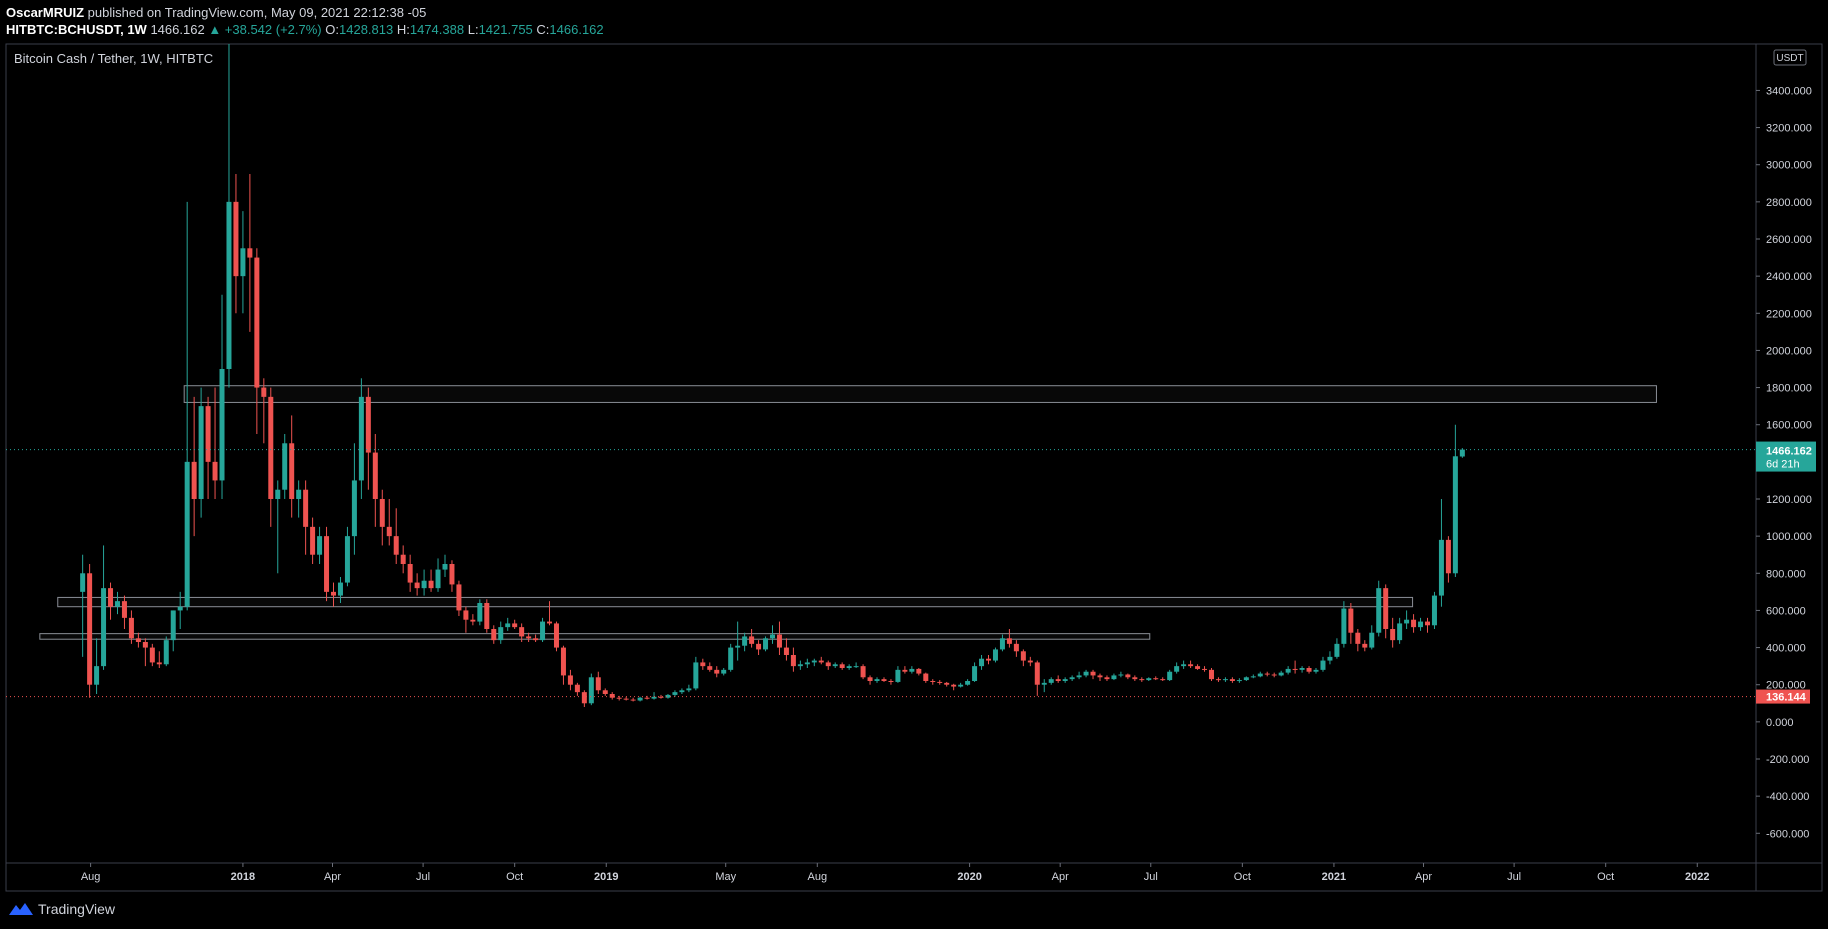  What do you see at coordinates (1787, 834) in the screenshot?
I see `y-tick-label: -600.000` at bounding box center [1787, 834].